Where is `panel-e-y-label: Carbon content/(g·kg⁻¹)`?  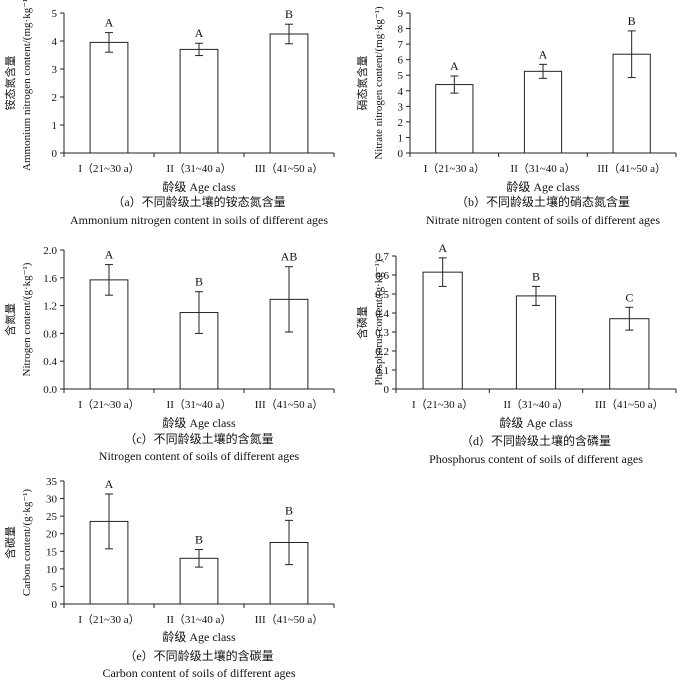
panel-e-y-label: Carbon content/(g·kg⁻¹) is located at coordinates (27, 542).